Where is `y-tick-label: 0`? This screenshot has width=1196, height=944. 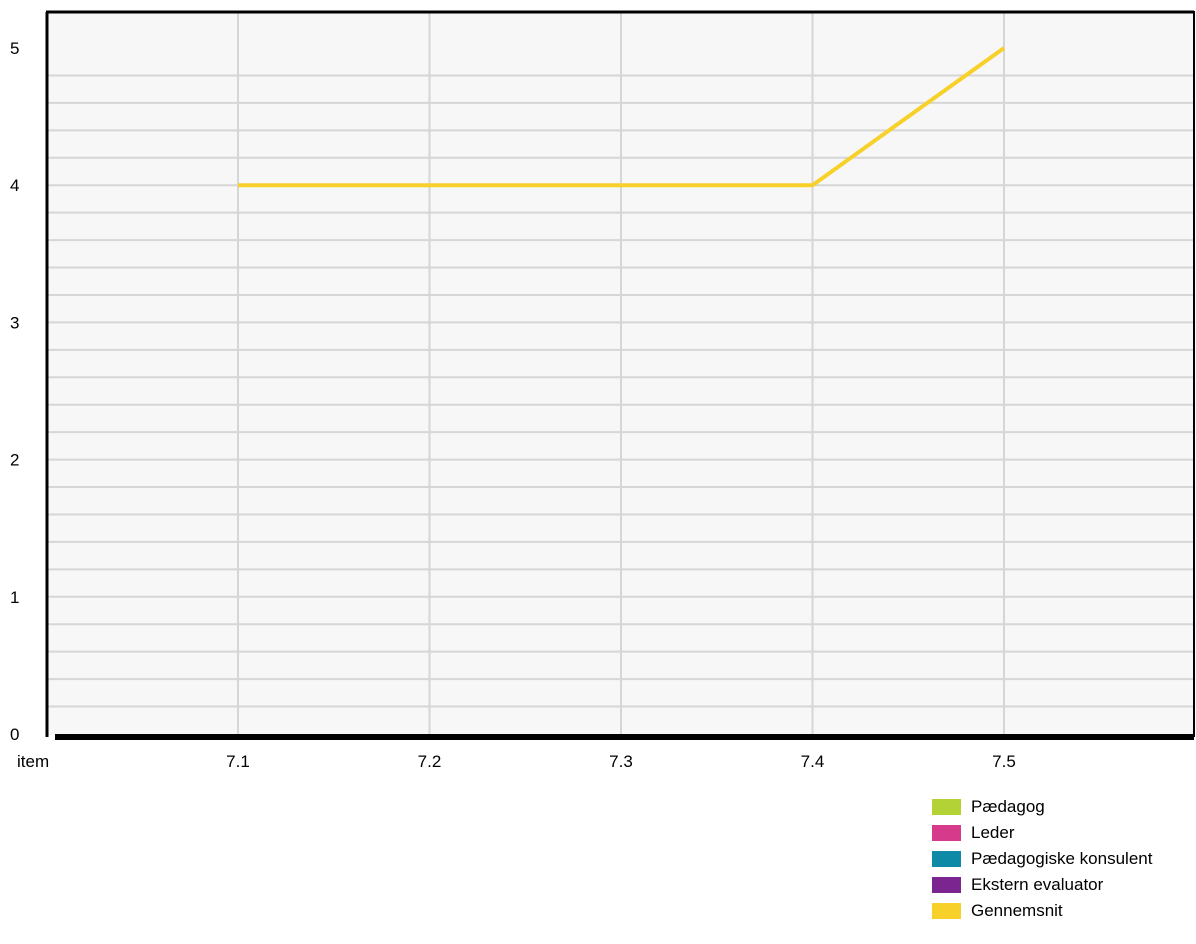 y-tick-label: 0 is located at coordinates (14, 734).